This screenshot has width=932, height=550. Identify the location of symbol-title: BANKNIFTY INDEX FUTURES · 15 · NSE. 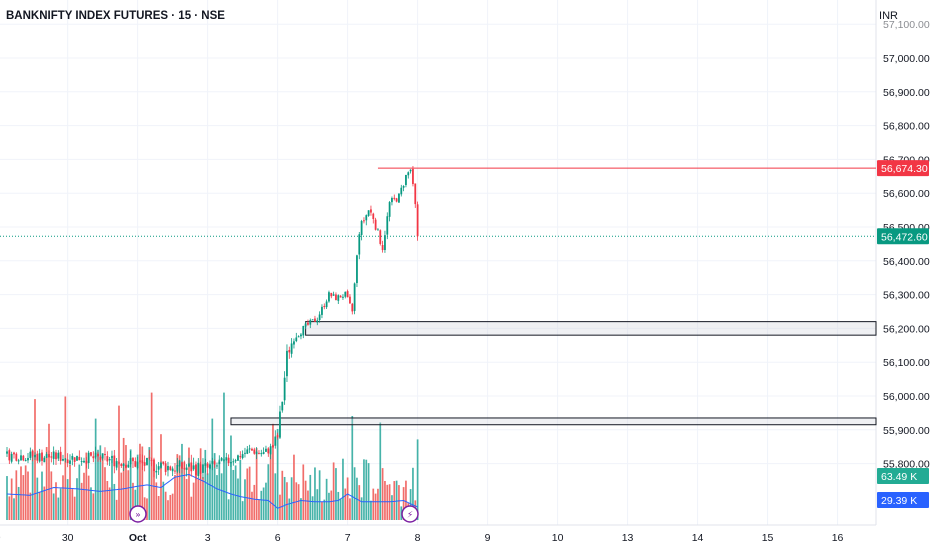
(115, 16).